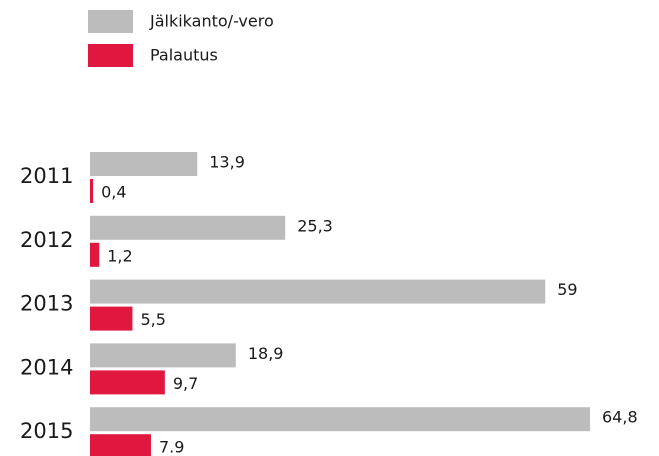 The width and height of the screenshot is (659, 456). What do you see at coordinates (184, 55) in the screenshot?
I see `legend-label: Palautus` at bounding box center [184, 55].